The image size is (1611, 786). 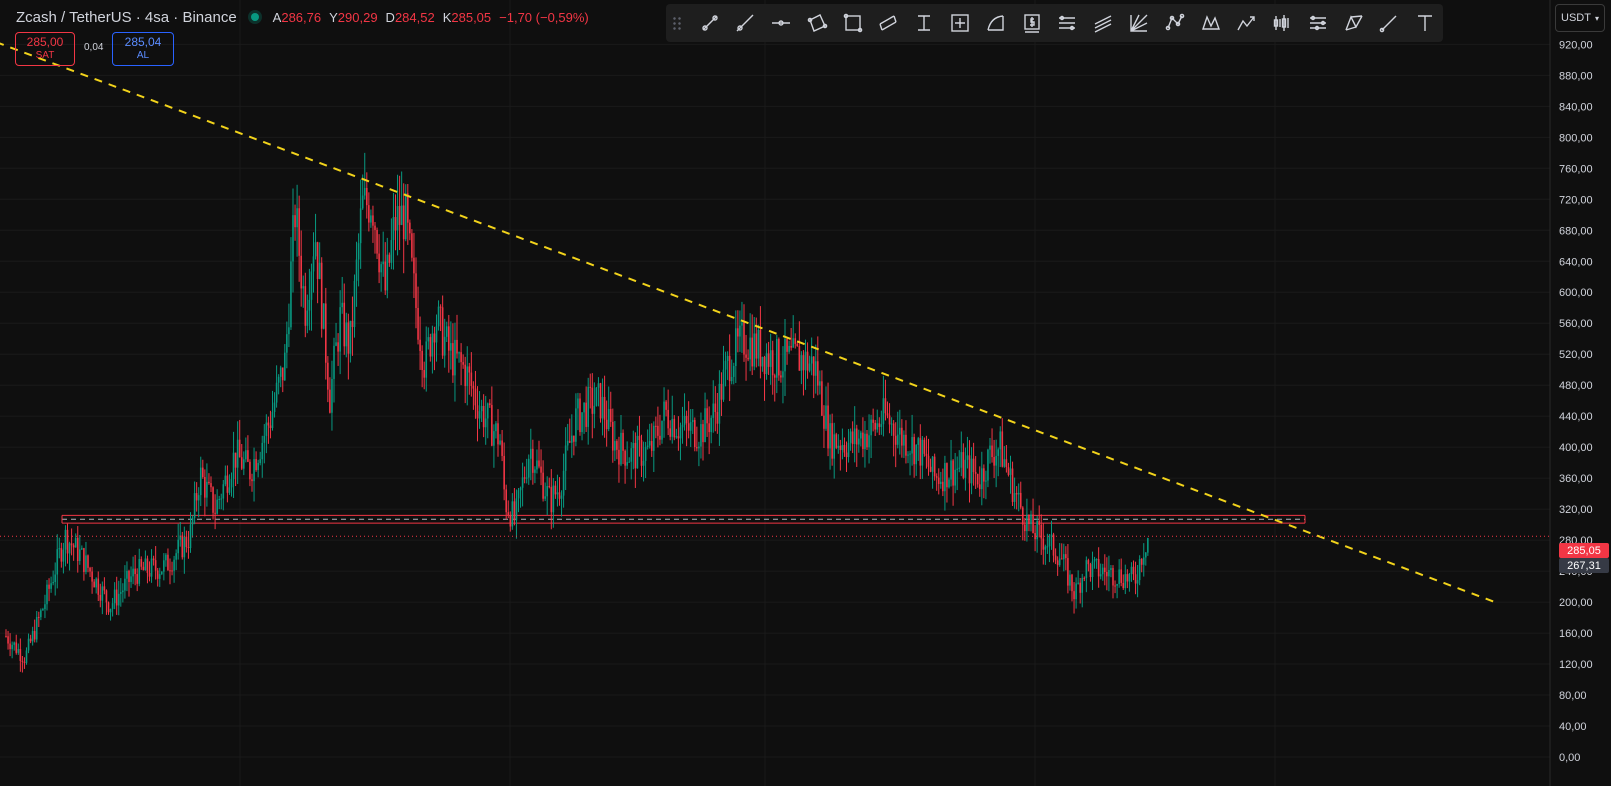 What do you see at coordinates (924, 23) in the screenshot?
I see `vertical-text-icon` at bounding box center [924, 23].